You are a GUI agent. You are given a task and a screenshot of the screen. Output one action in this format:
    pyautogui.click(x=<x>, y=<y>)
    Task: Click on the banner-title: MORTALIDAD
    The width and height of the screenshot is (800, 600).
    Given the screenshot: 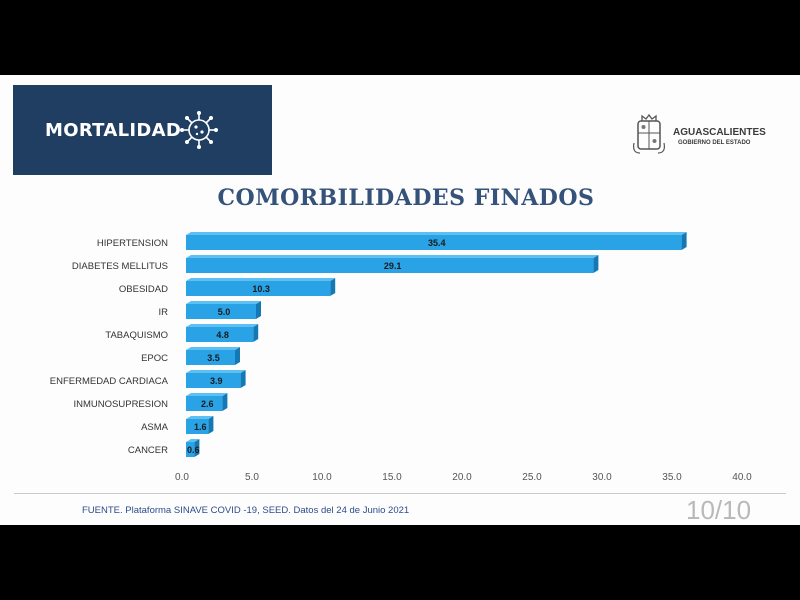 What is the action you would take?
    pyautogui.click(x=113, y=130)
    